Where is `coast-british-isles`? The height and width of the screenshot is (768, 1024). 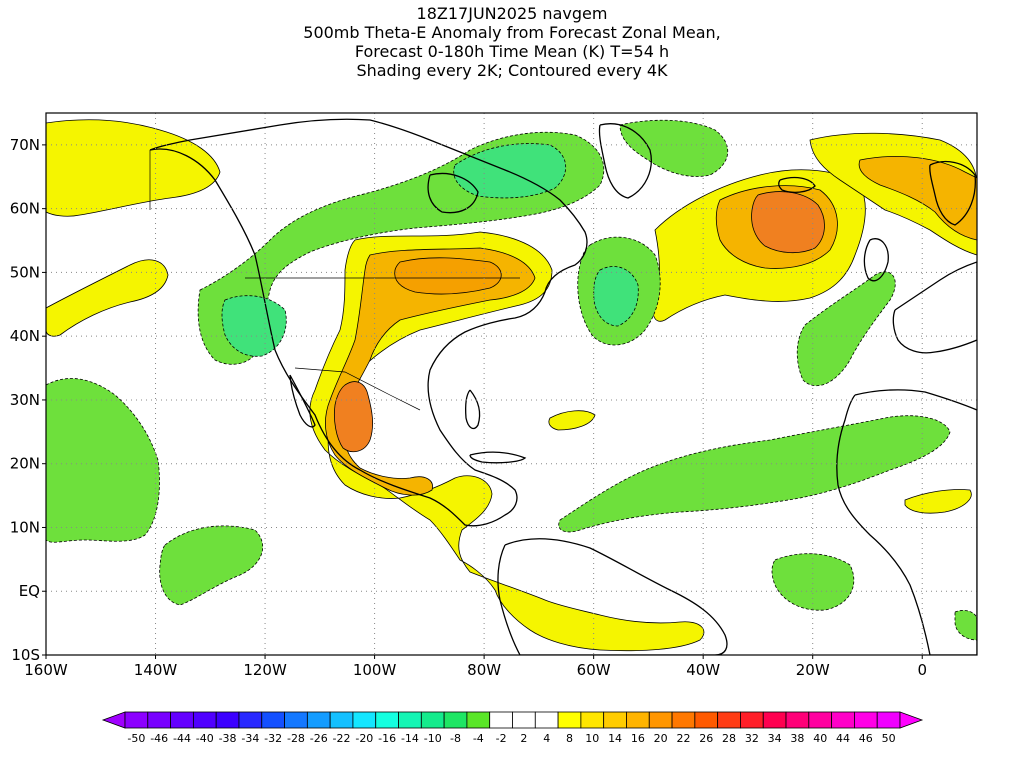
coast-british-isles is located at coordinates (876, 260).